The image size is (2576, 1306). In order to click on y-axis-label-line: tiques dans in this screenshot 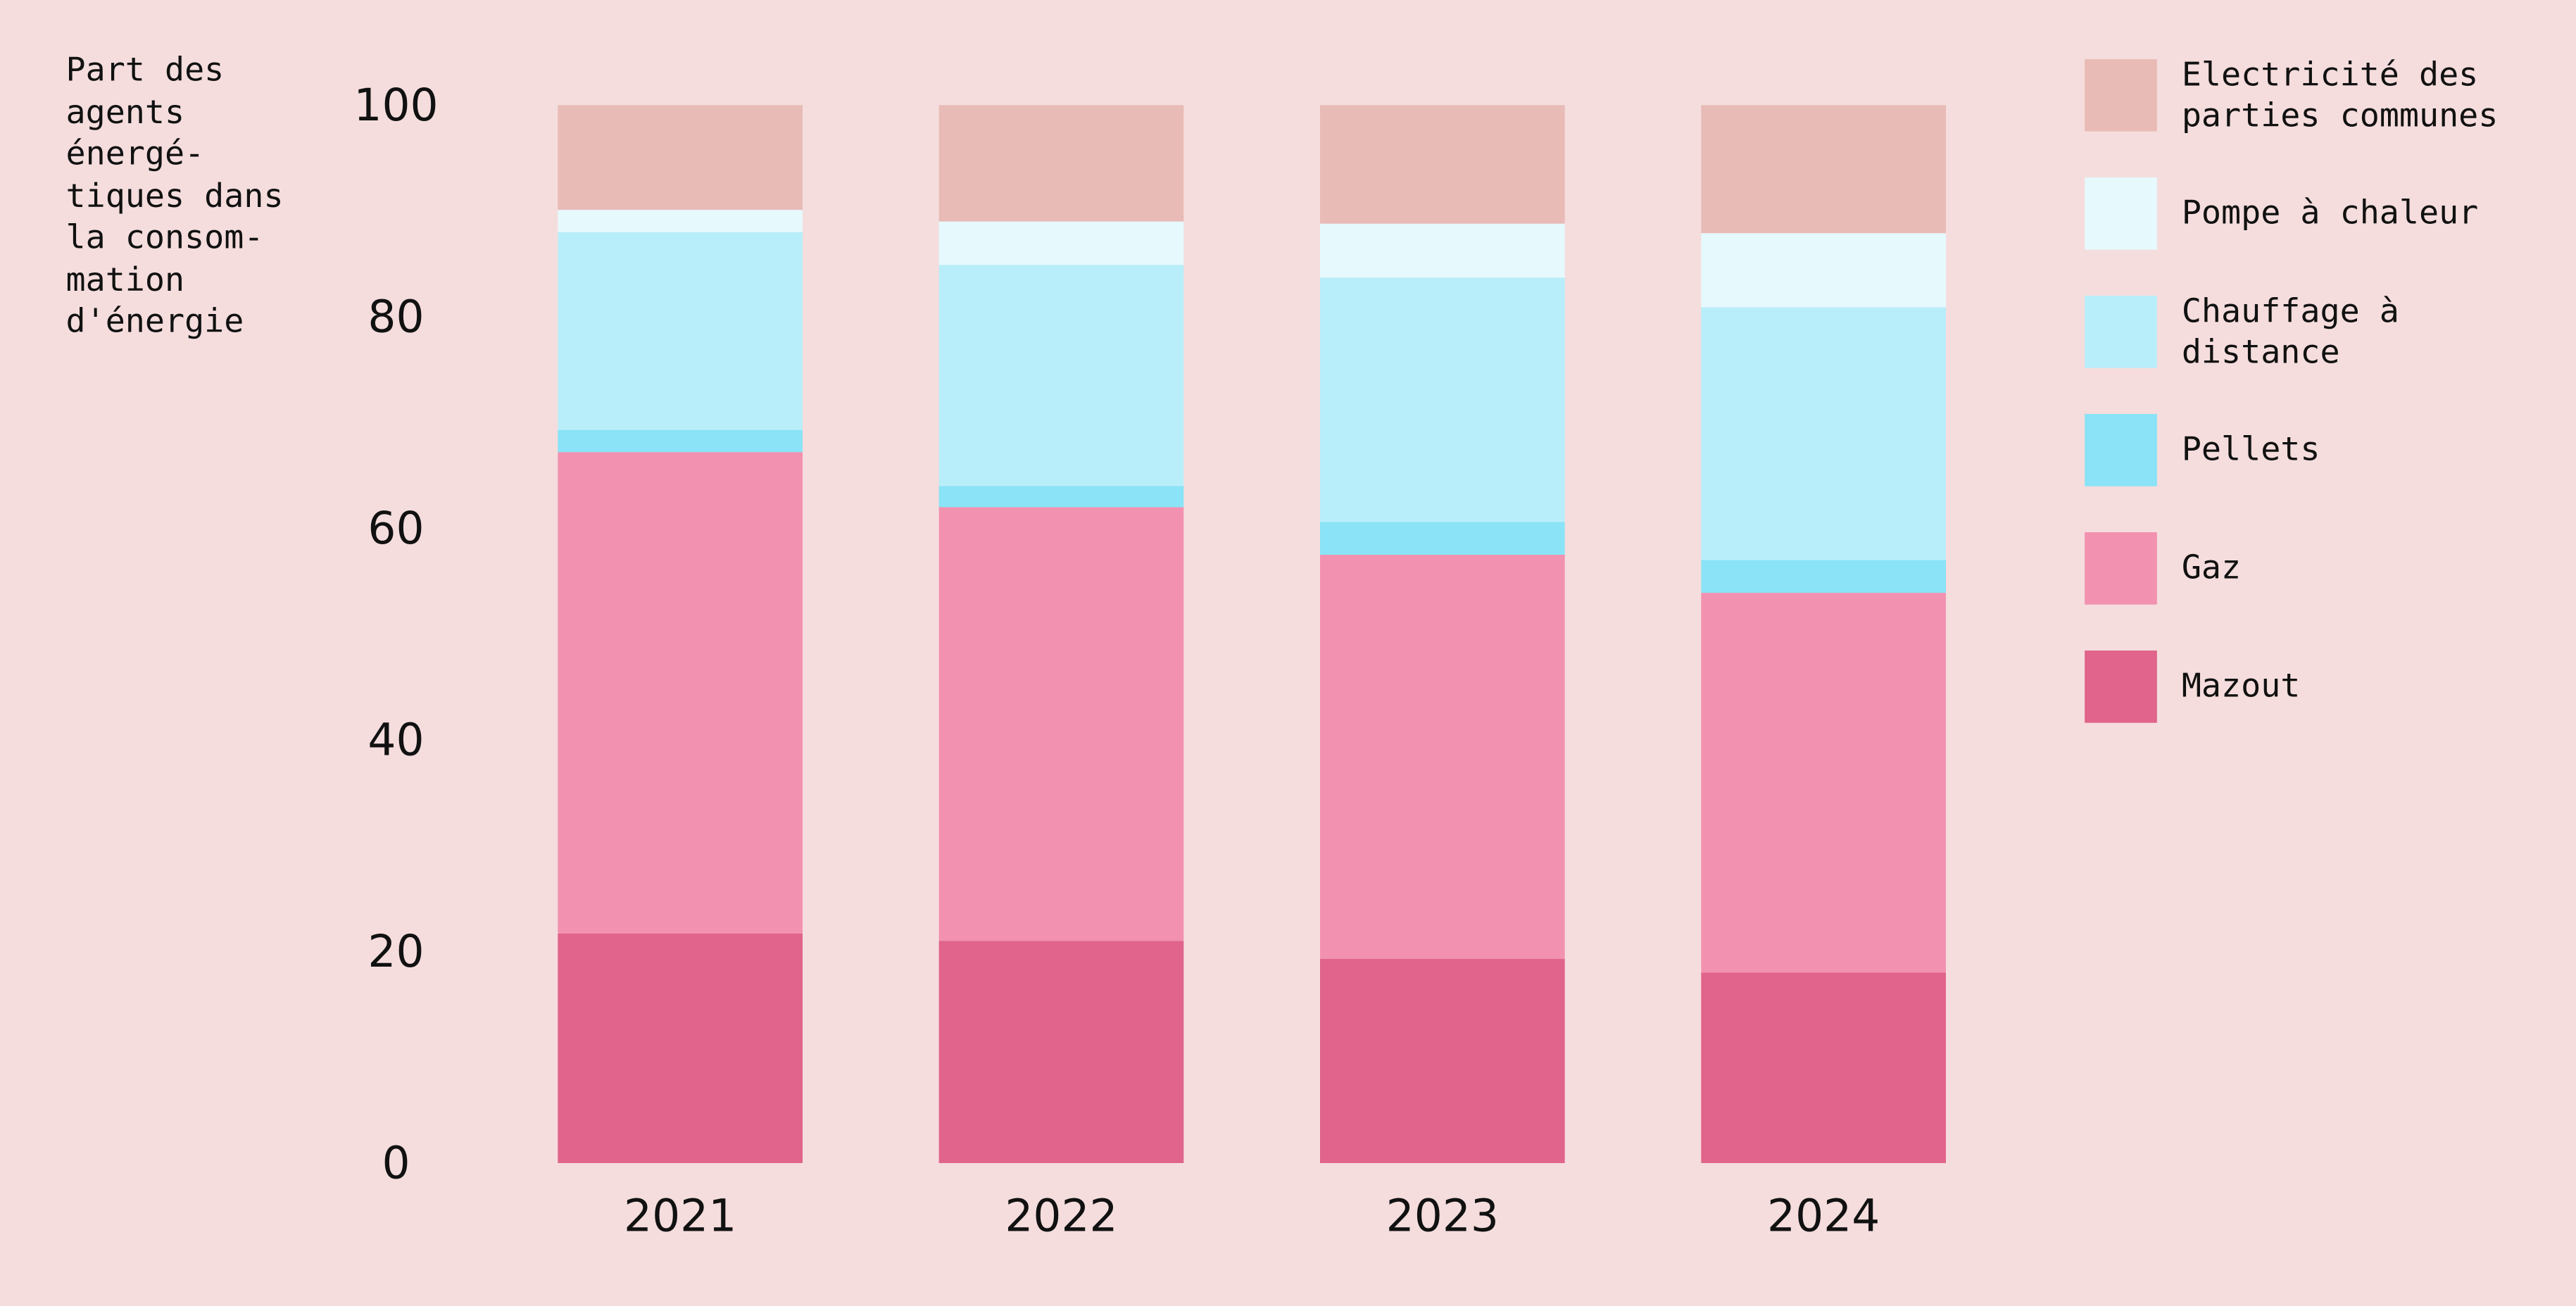, I will do `click(175, 195)`.